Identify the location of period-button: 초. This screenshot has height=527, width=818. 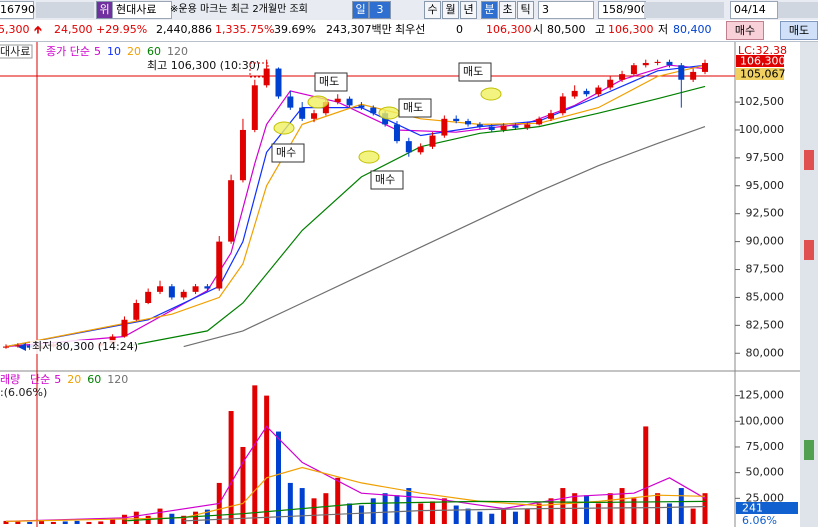
(507, 10).